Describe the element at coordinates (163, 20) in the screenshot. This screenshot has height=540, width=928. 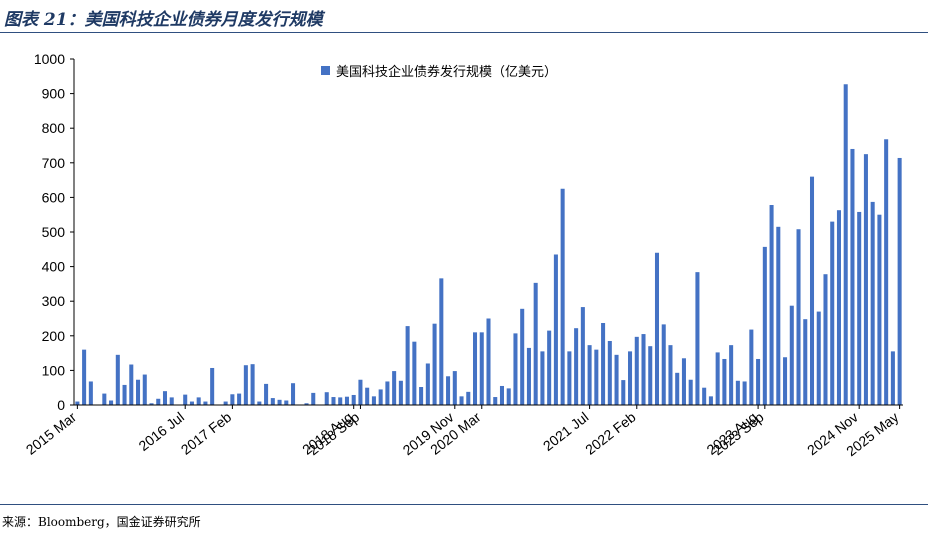
I see `figure-title: 图表 21：美国科技企业债券月度发行规模` at that location.